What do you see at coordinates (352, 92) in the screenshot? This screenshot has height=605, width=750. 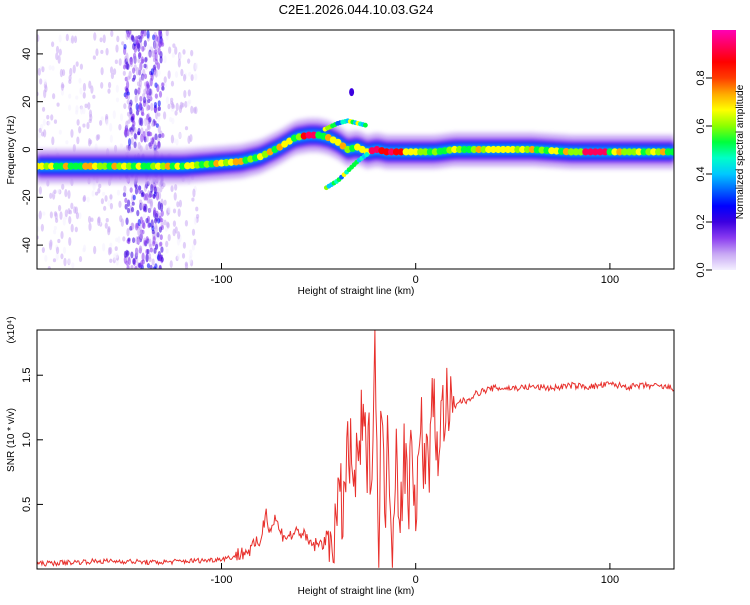 I see `isolated-peak` at bounding box center [352, 92].